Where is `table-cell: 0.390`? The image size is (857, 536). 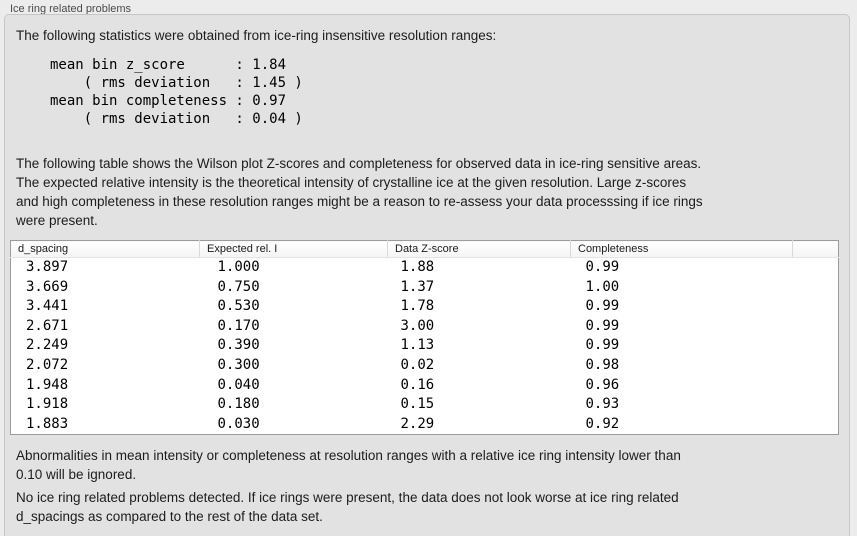
table-cell: 0.390 is located at coordinates (238, 345).